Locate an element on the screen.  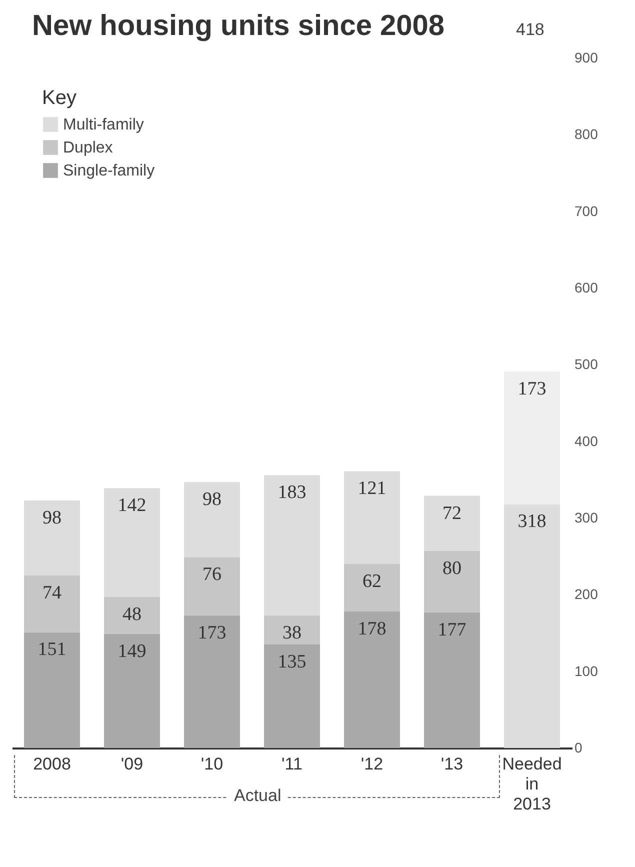
y-tick-label: 200 is located at coordinates (586, 594).